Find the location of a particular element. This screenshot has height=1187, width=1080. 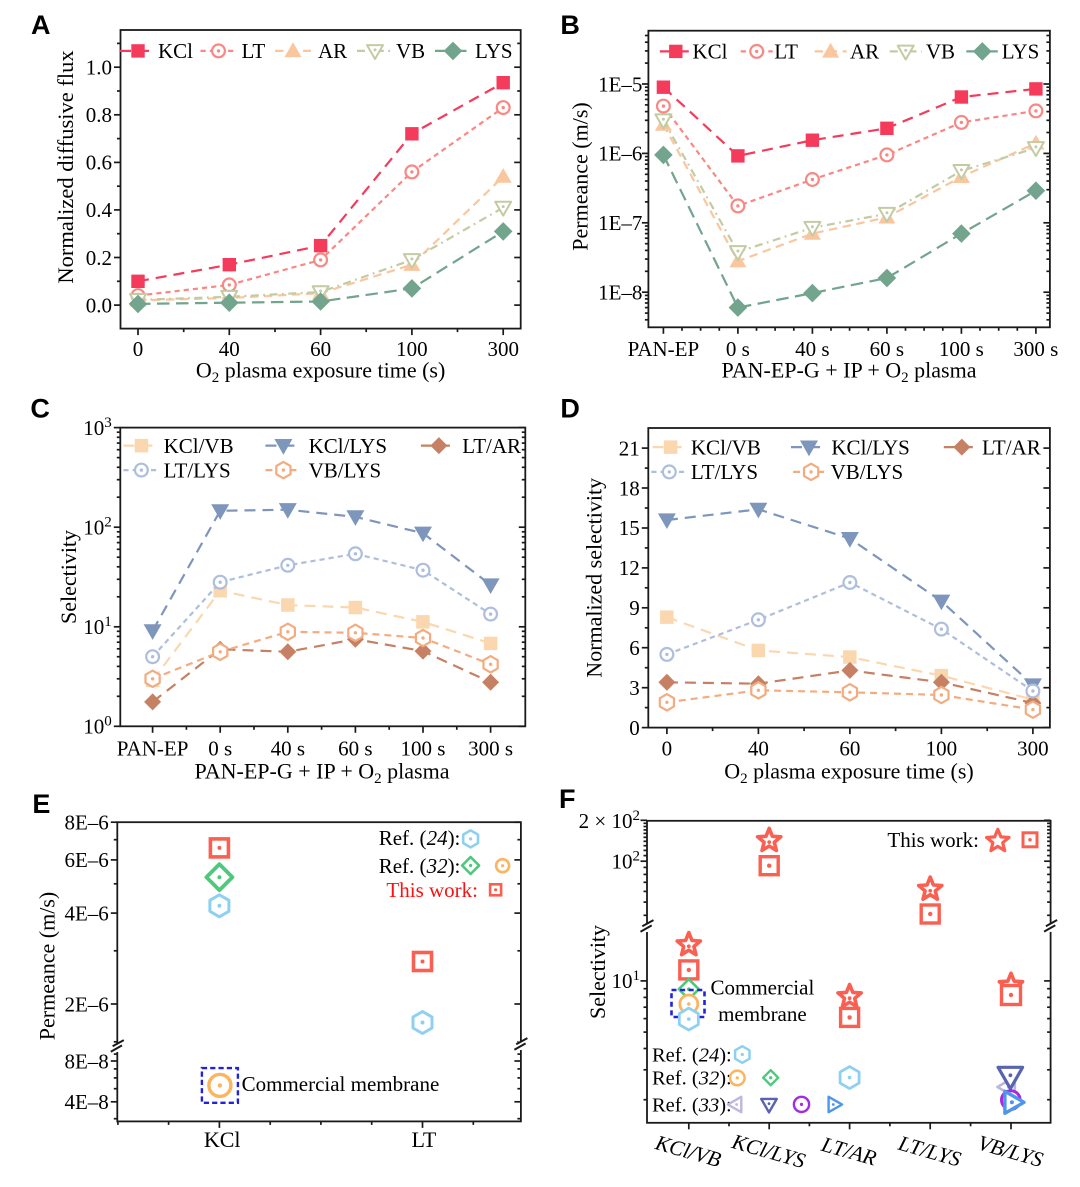

svg-text: 12 is located at coordinates (629, 568).